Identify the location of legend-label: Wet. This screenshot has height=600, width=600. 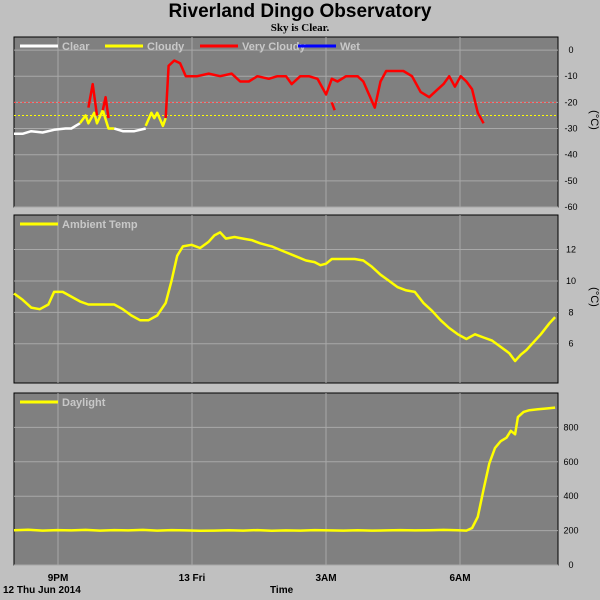
(350, 47).